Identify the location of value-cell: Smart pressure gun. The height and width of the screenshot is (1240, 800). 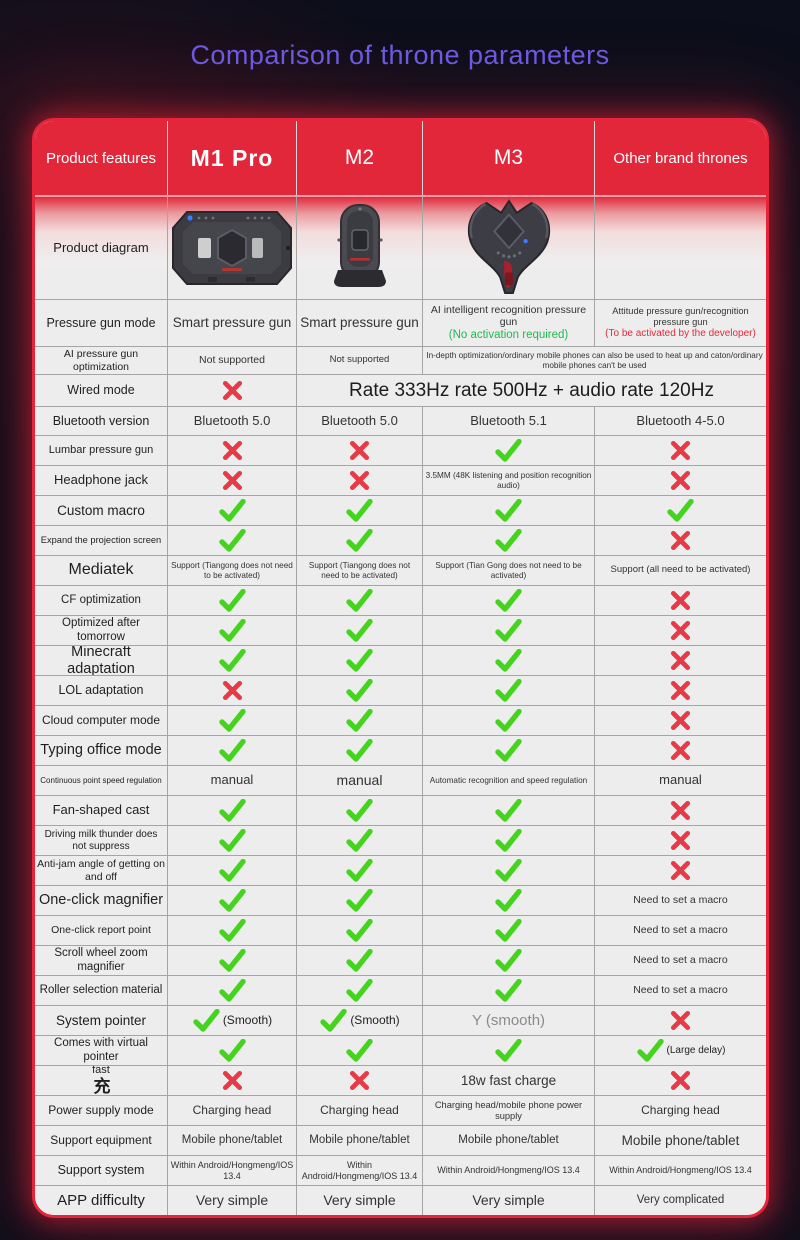
(360, 323).